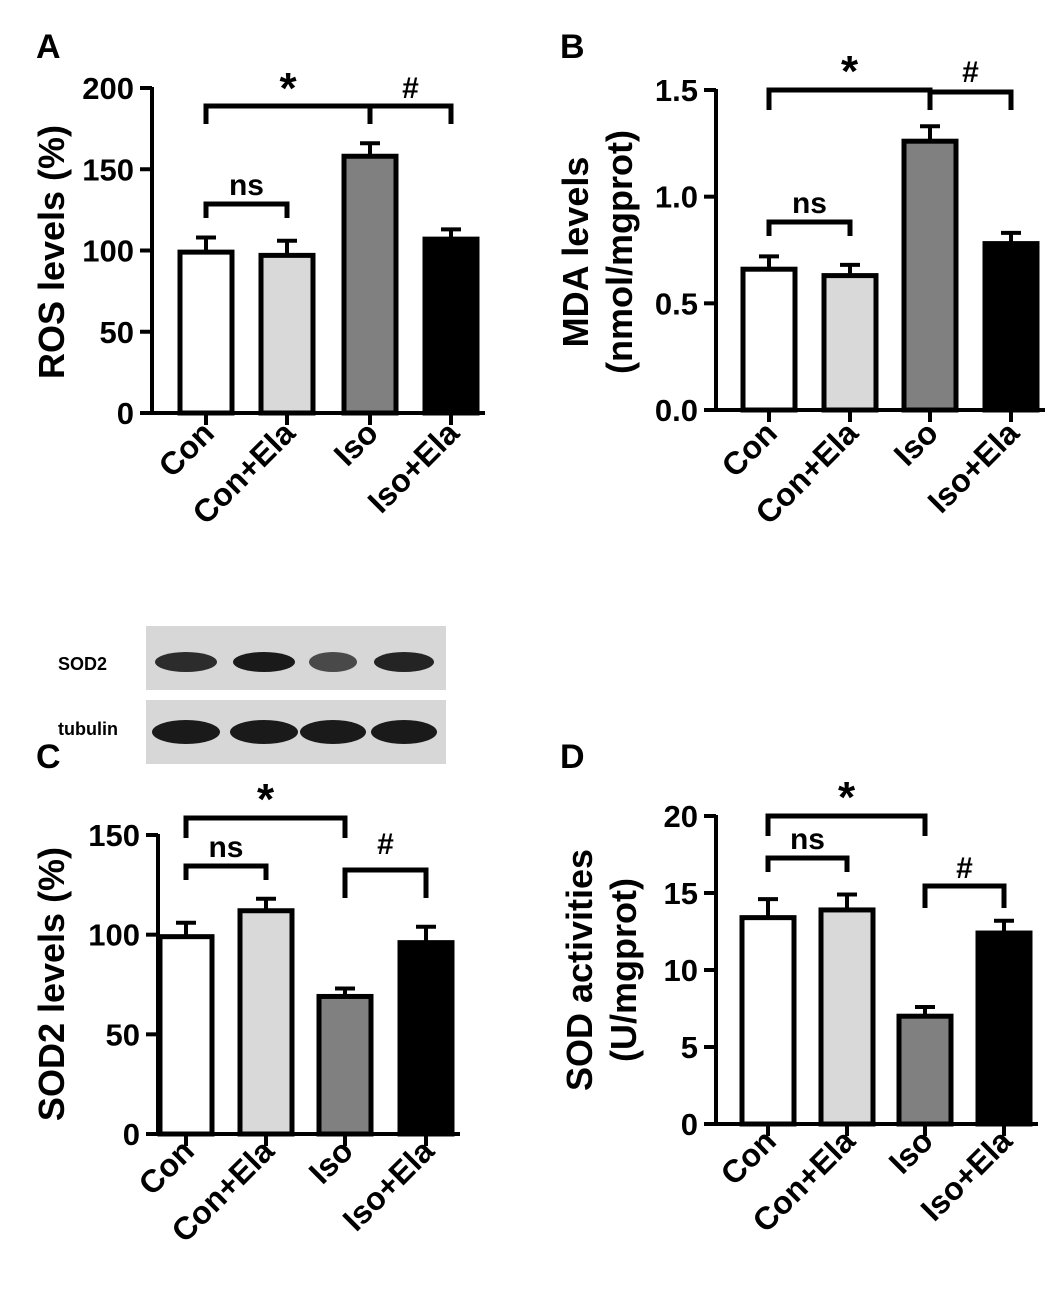  I want to click on blot-label-tubulin: tubulin, so click(88, 729).